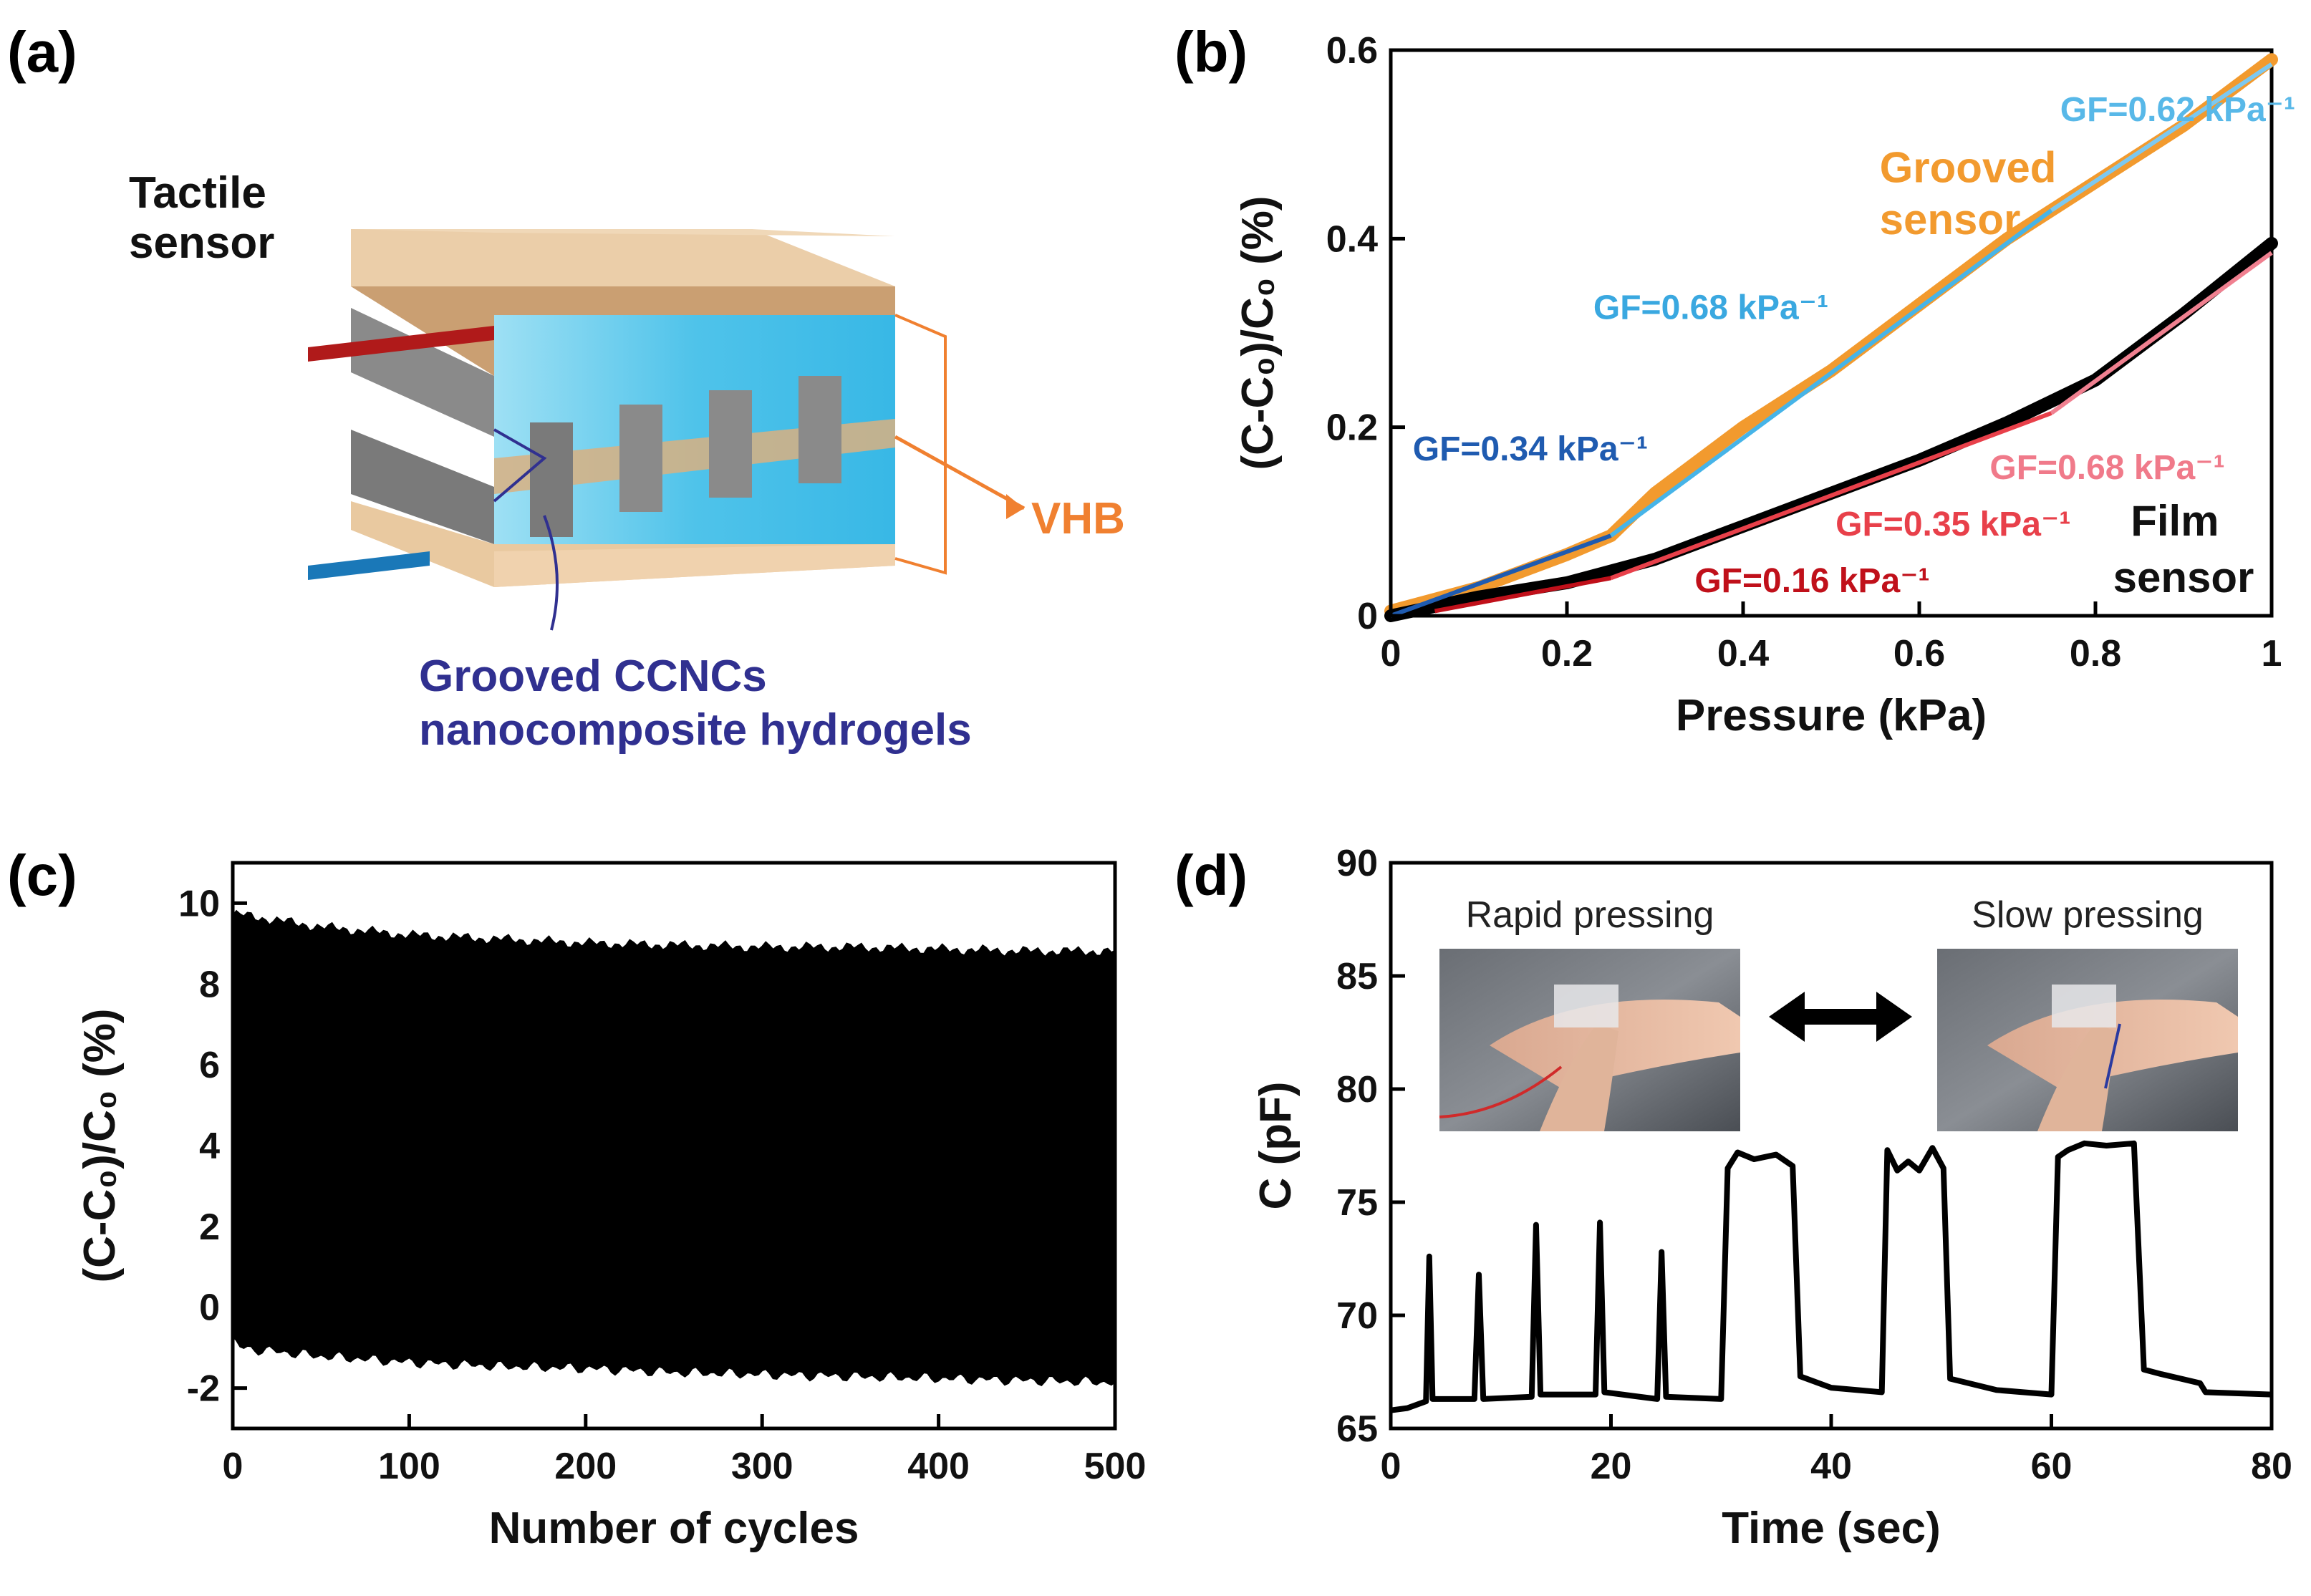  I want to click on tactile-label-line2: sensor, so click(201, 243).